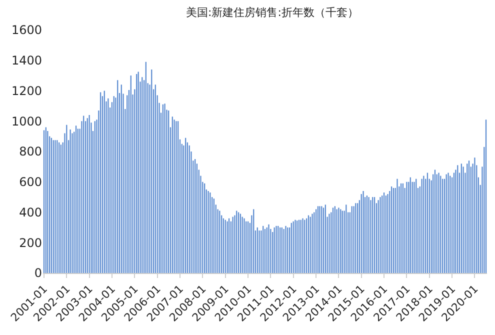  Describe the element at coordinates (26, 30) in the screenshot. I see `y-tick-label: 1600` at that location.